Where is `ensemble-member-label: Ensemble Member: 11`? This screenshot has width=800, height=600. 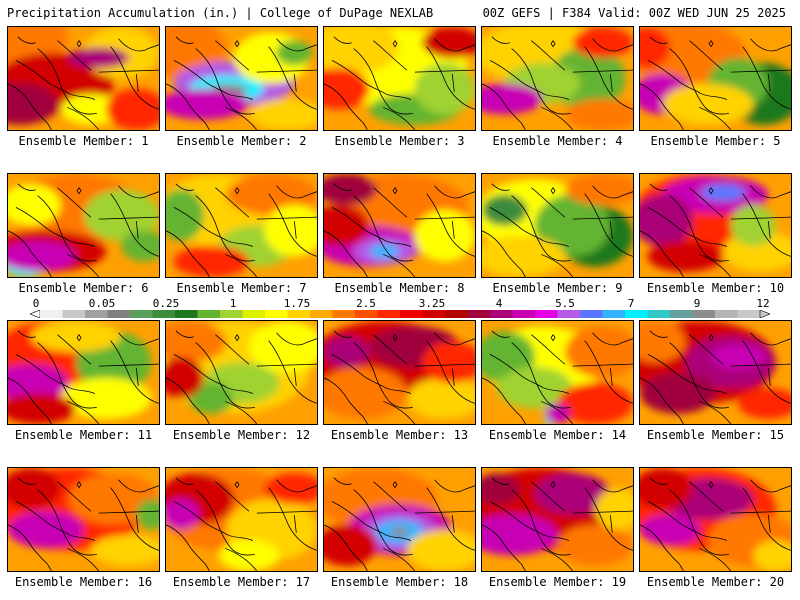 ensemble-member-label: Ensemble Member: 11 is located at coordinates (83, 435).